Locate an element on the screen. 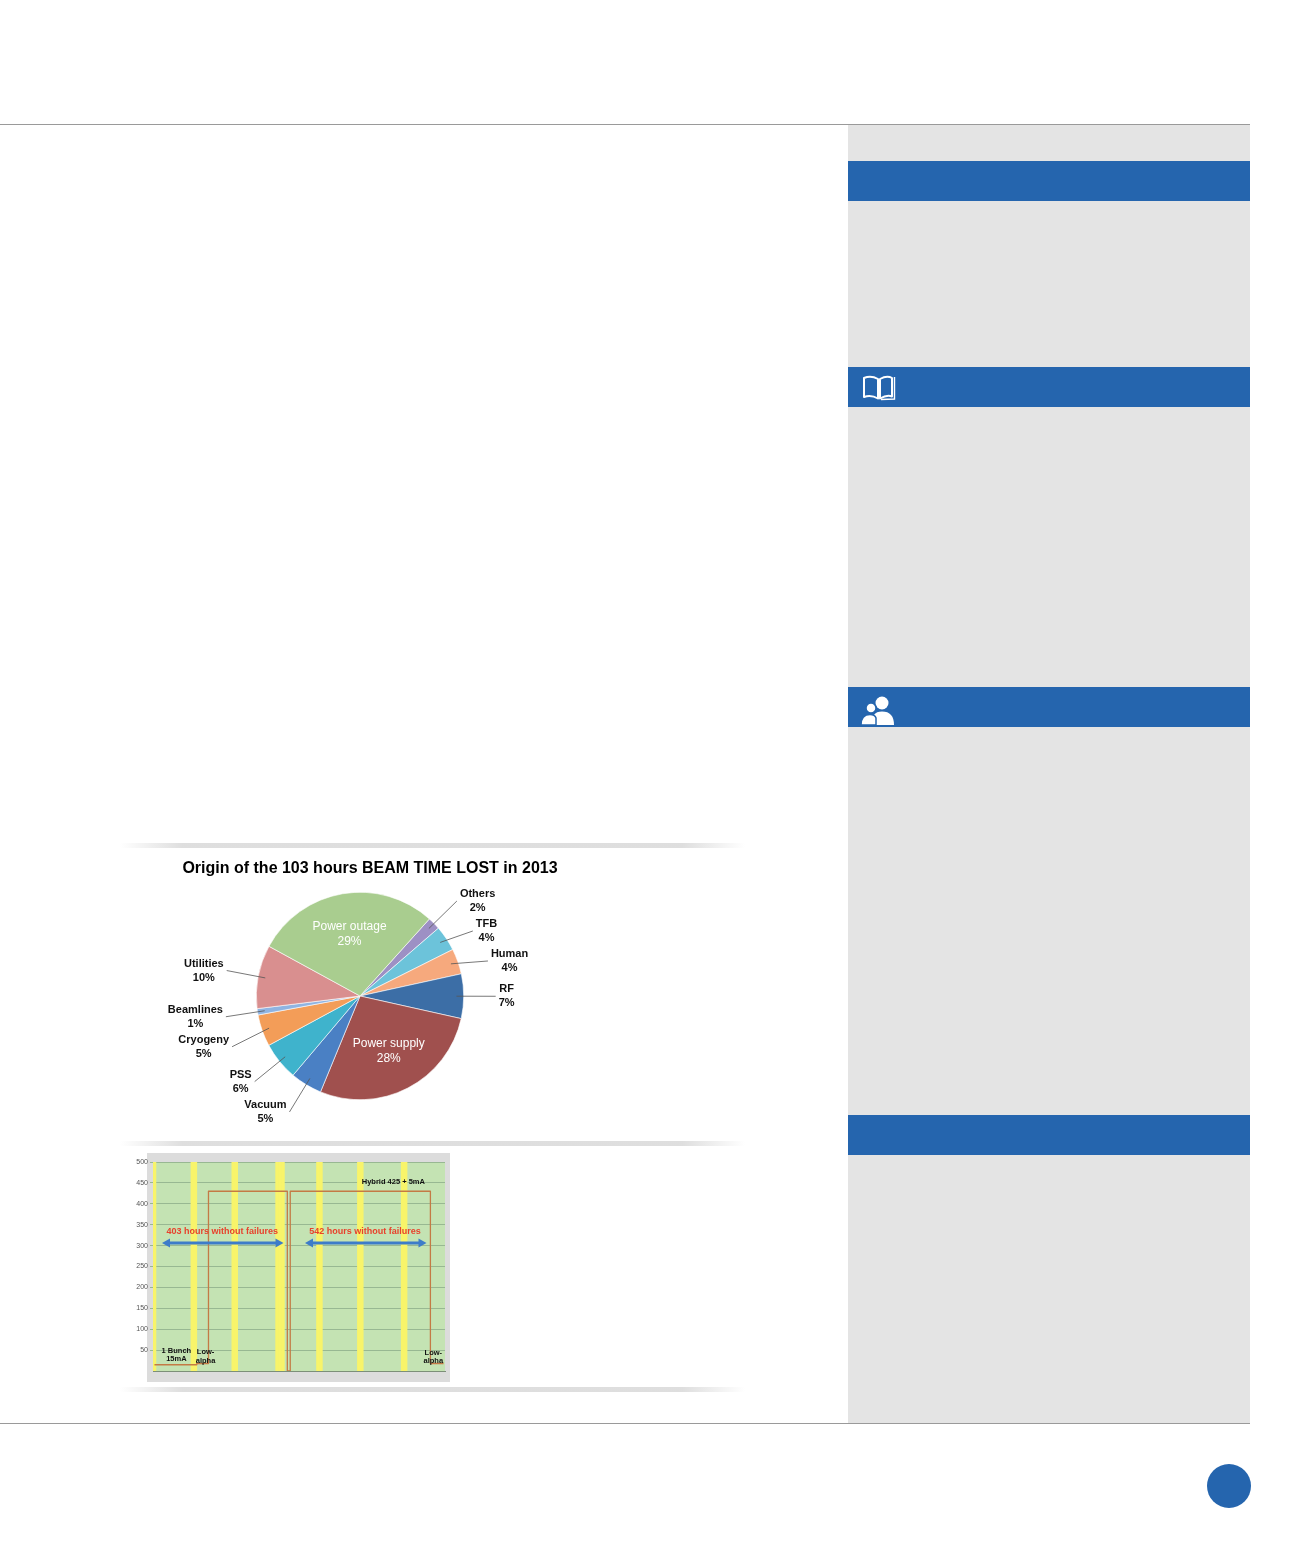 The image size is (1300, 1548). data-label: 2% is located at coordinates (477, 907).